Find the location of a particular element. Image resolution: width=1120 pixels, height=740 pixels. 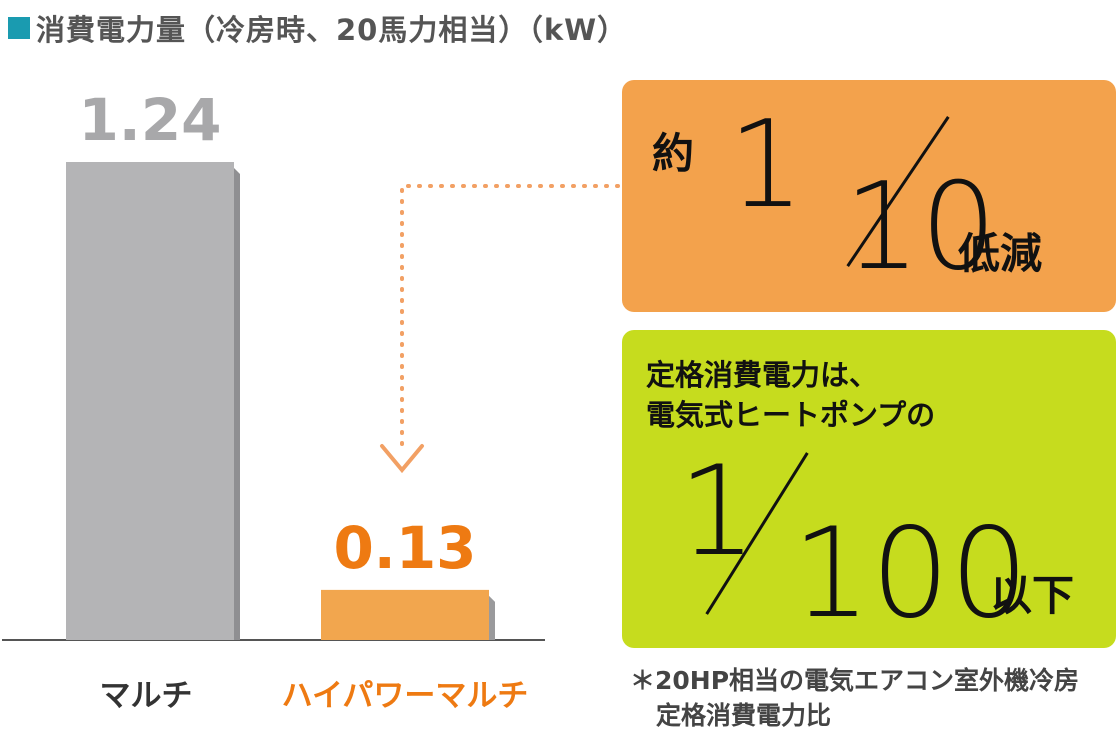

chart-title-text: 消費電力量（冷房時、20馬力相当）（kW） is located at coordinates (332, 30).